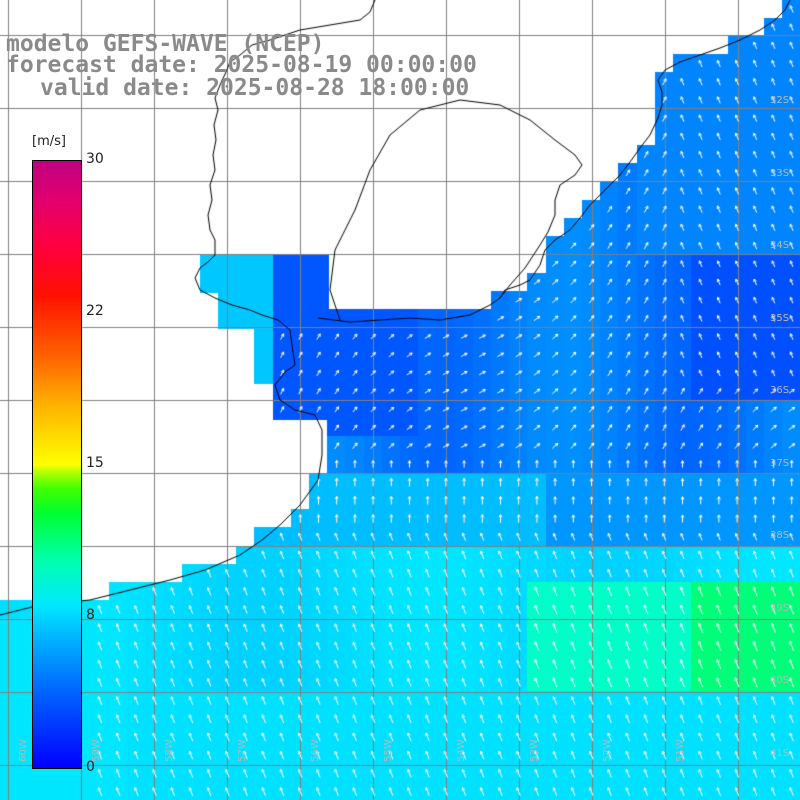  Describe the element at coordinates (49, 141) in the screenshot. I see `colorbar-unit: [m/s]` at that location.